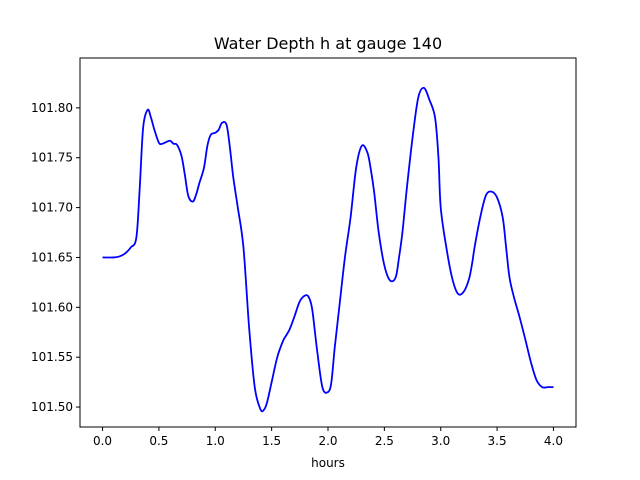 Image resolution: width=640 pixels, height=480 pixels. Describe the element at coordinates (440, 441) in the screenshot. I see `x-tick-label: 3.0` at that location.